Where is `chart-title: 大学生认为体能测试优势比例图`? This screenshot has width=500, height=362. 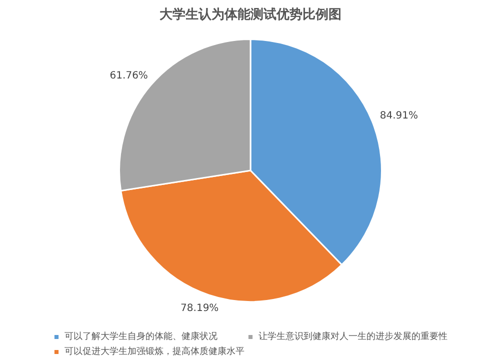
chart-title: 大学生认为体能测试优势比例图 is located at coordinates (251, 14).